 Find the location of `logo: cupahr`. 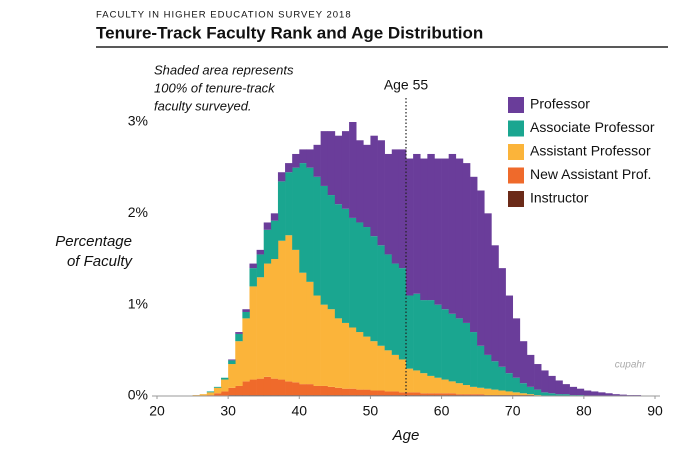

logo: cupahr is located at coordinates (630, 365).